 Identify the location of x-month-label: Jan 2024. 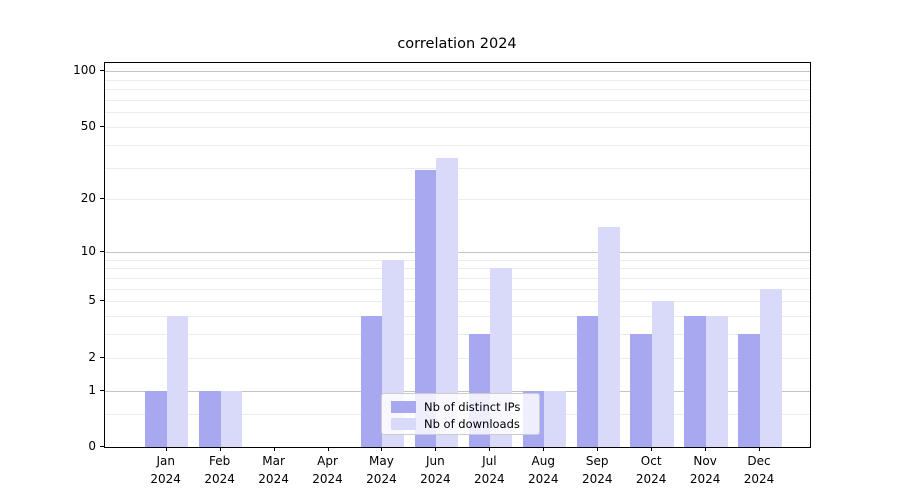
(166, 470).